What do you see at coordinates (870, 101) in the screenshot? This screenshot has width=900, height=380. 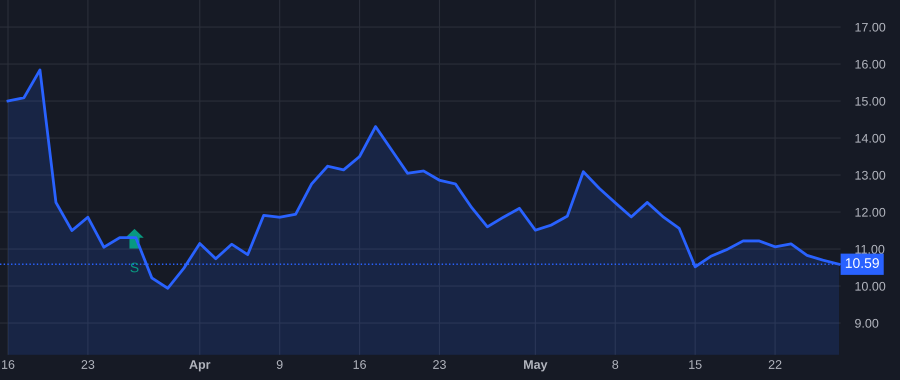 I see `y-tick-label: 15.00` at bounding box center [870, 101].